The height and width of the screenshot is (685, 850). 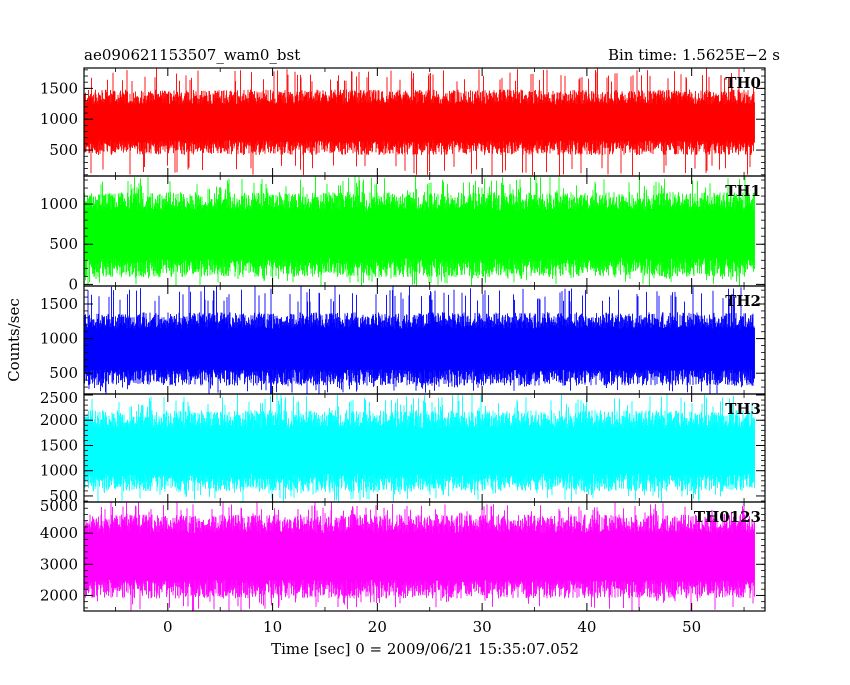 What do you see at coordinates (743, 83) in the screenshot?
I see `panel-label-th0: TH0` at bounding box center [743, 83].